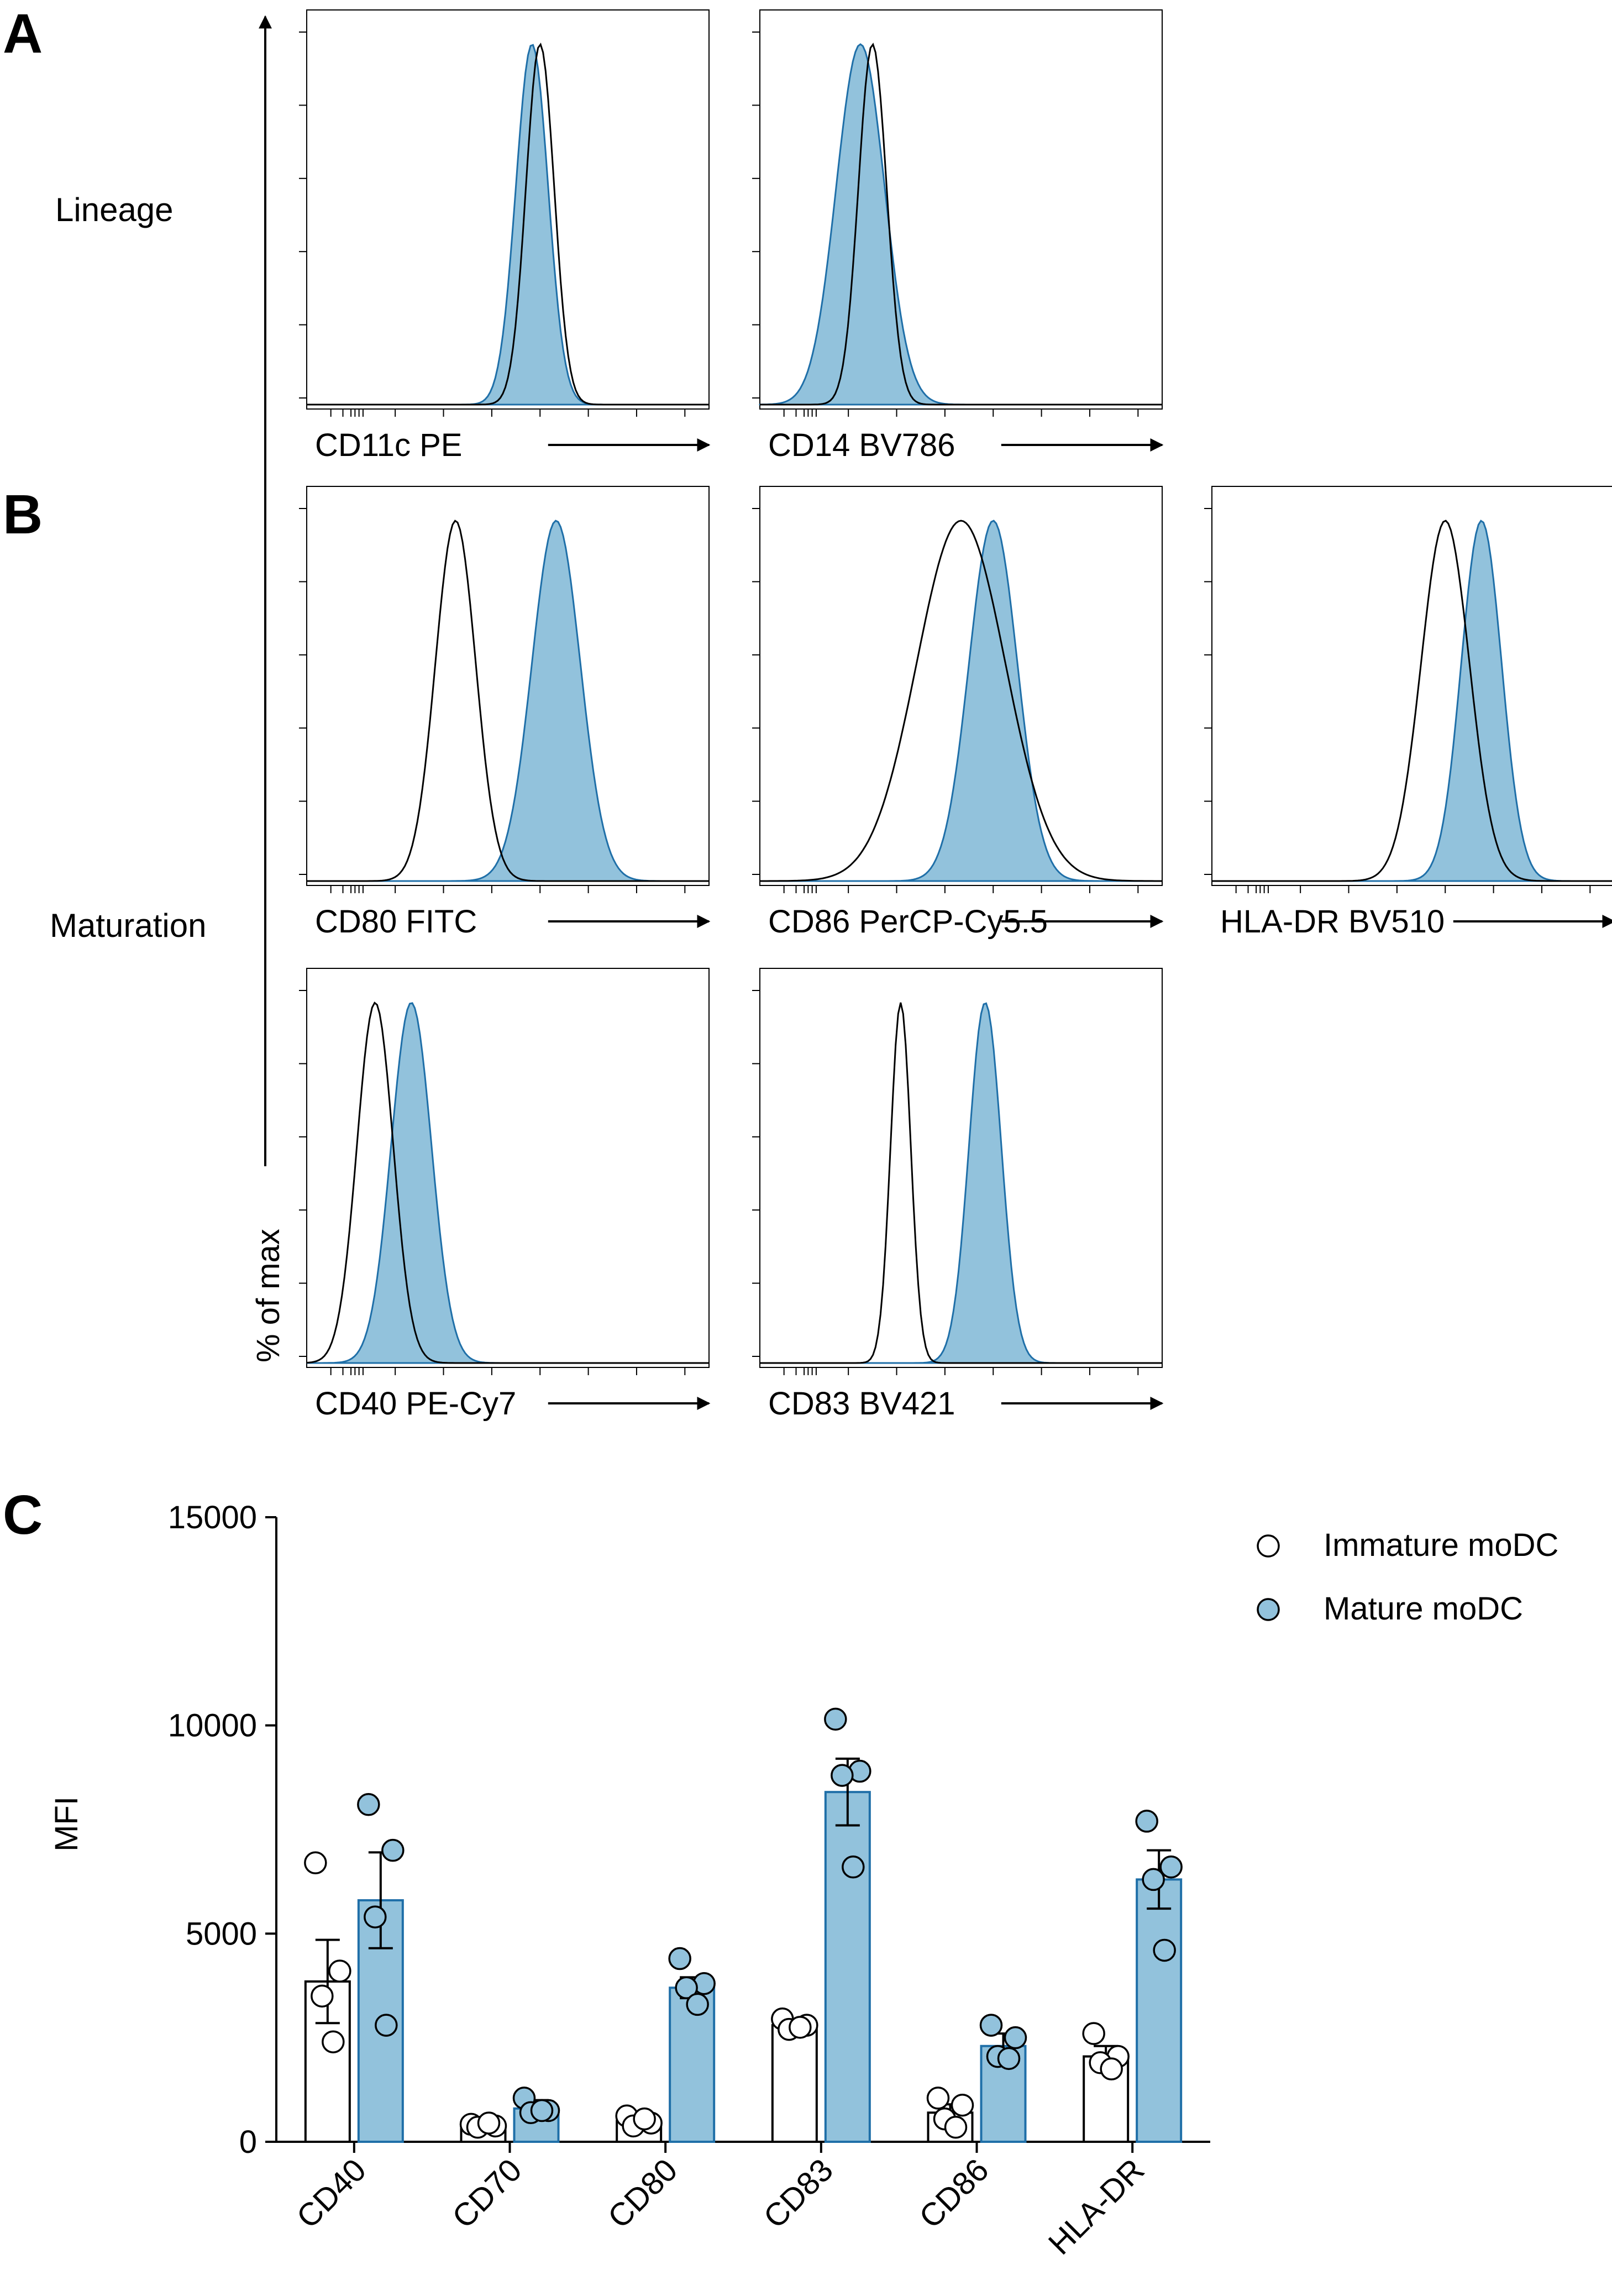  Describe the element at coordinates (23, 34) in the screenshot. I see `panel-letter-a: A` at that location.